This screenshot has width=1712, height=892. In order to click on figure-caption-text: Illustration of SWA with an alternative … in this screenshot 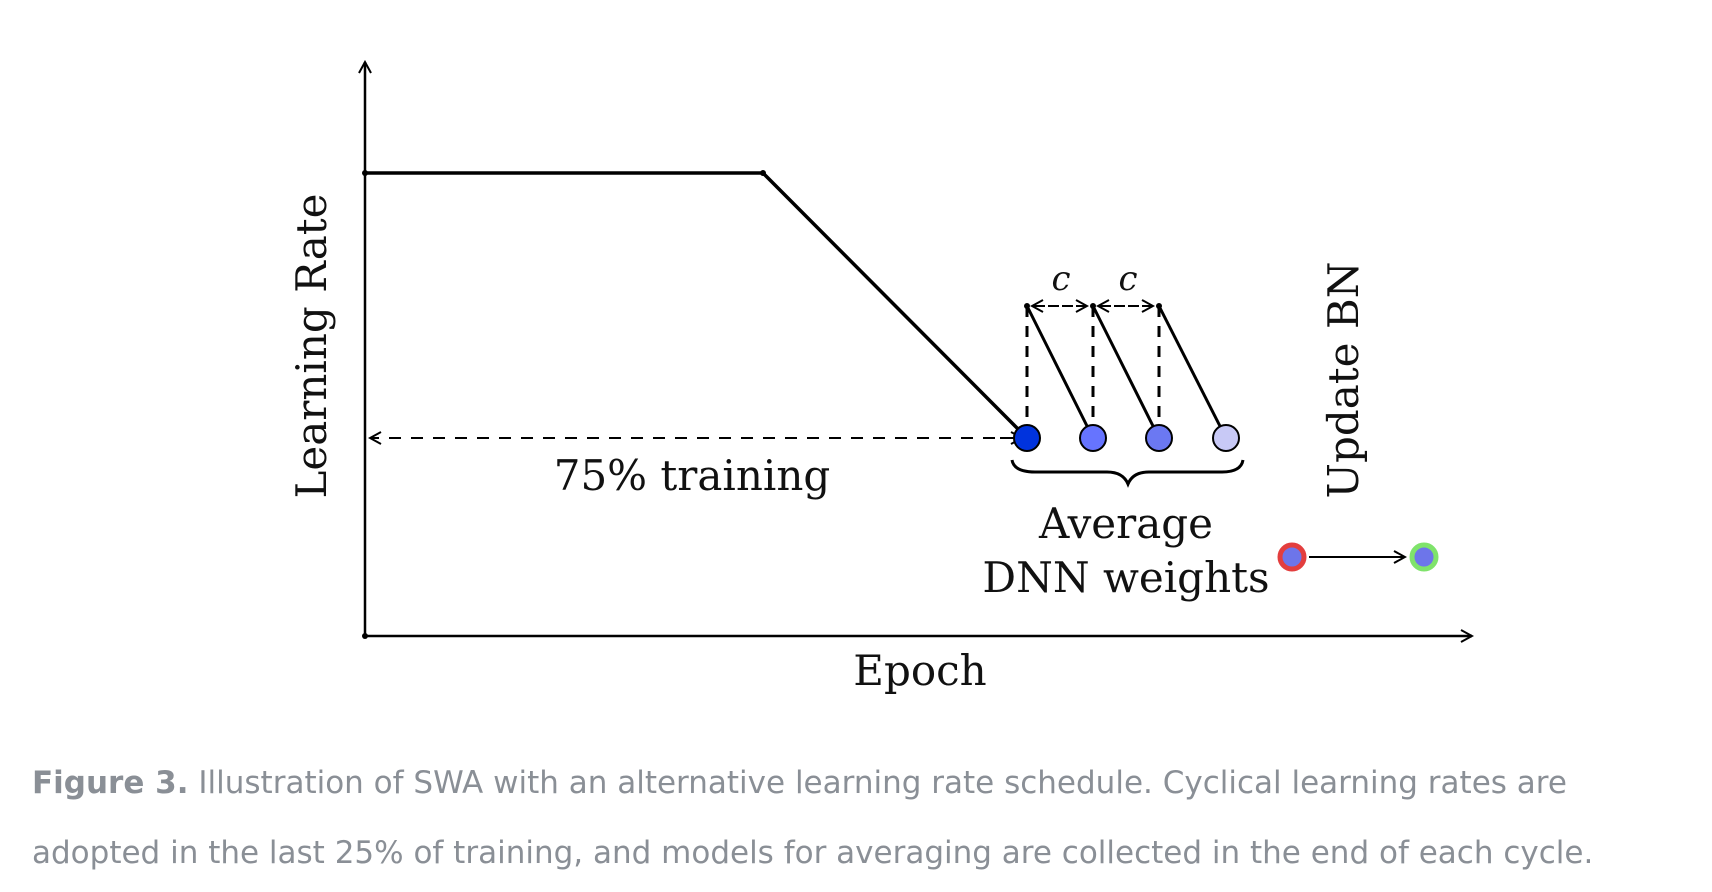, I will do `click(813, 818)`.